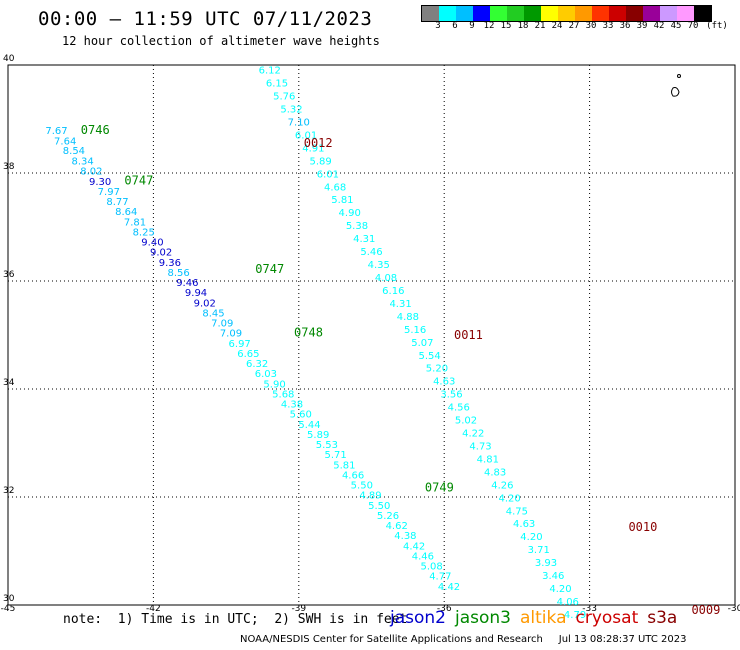 The width and height of the screenshot is (740, 650). I want to click on legend-label: 9, so click(472, 26).